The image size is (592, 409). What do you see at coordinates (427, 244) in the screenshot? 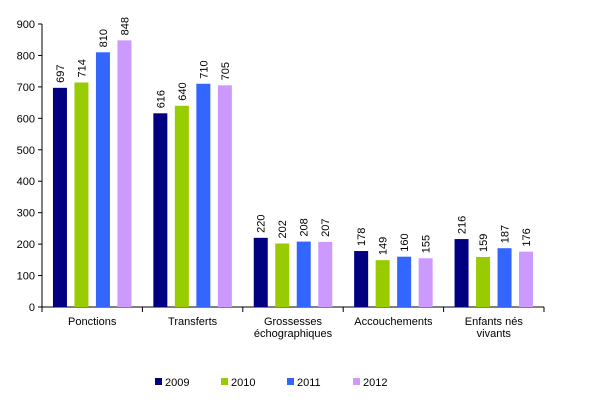
I see `data-label: 155` at bounding box center [427, 244].